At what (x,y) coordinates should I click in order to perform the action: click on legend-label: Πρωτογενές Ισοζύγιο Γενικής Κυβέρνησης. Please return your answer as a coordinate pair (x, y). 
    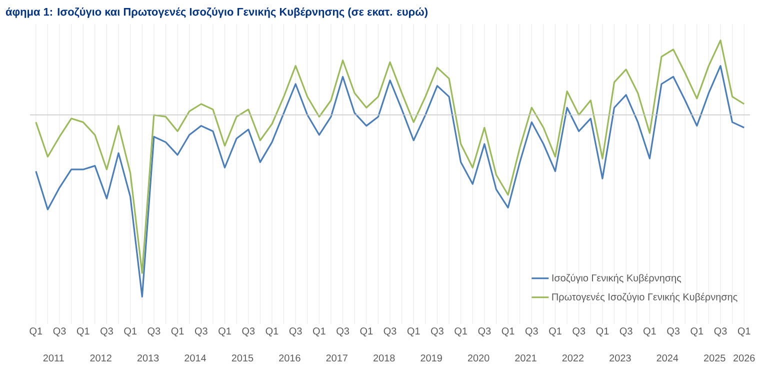
    Looking at the image, I should click on (645, 297).